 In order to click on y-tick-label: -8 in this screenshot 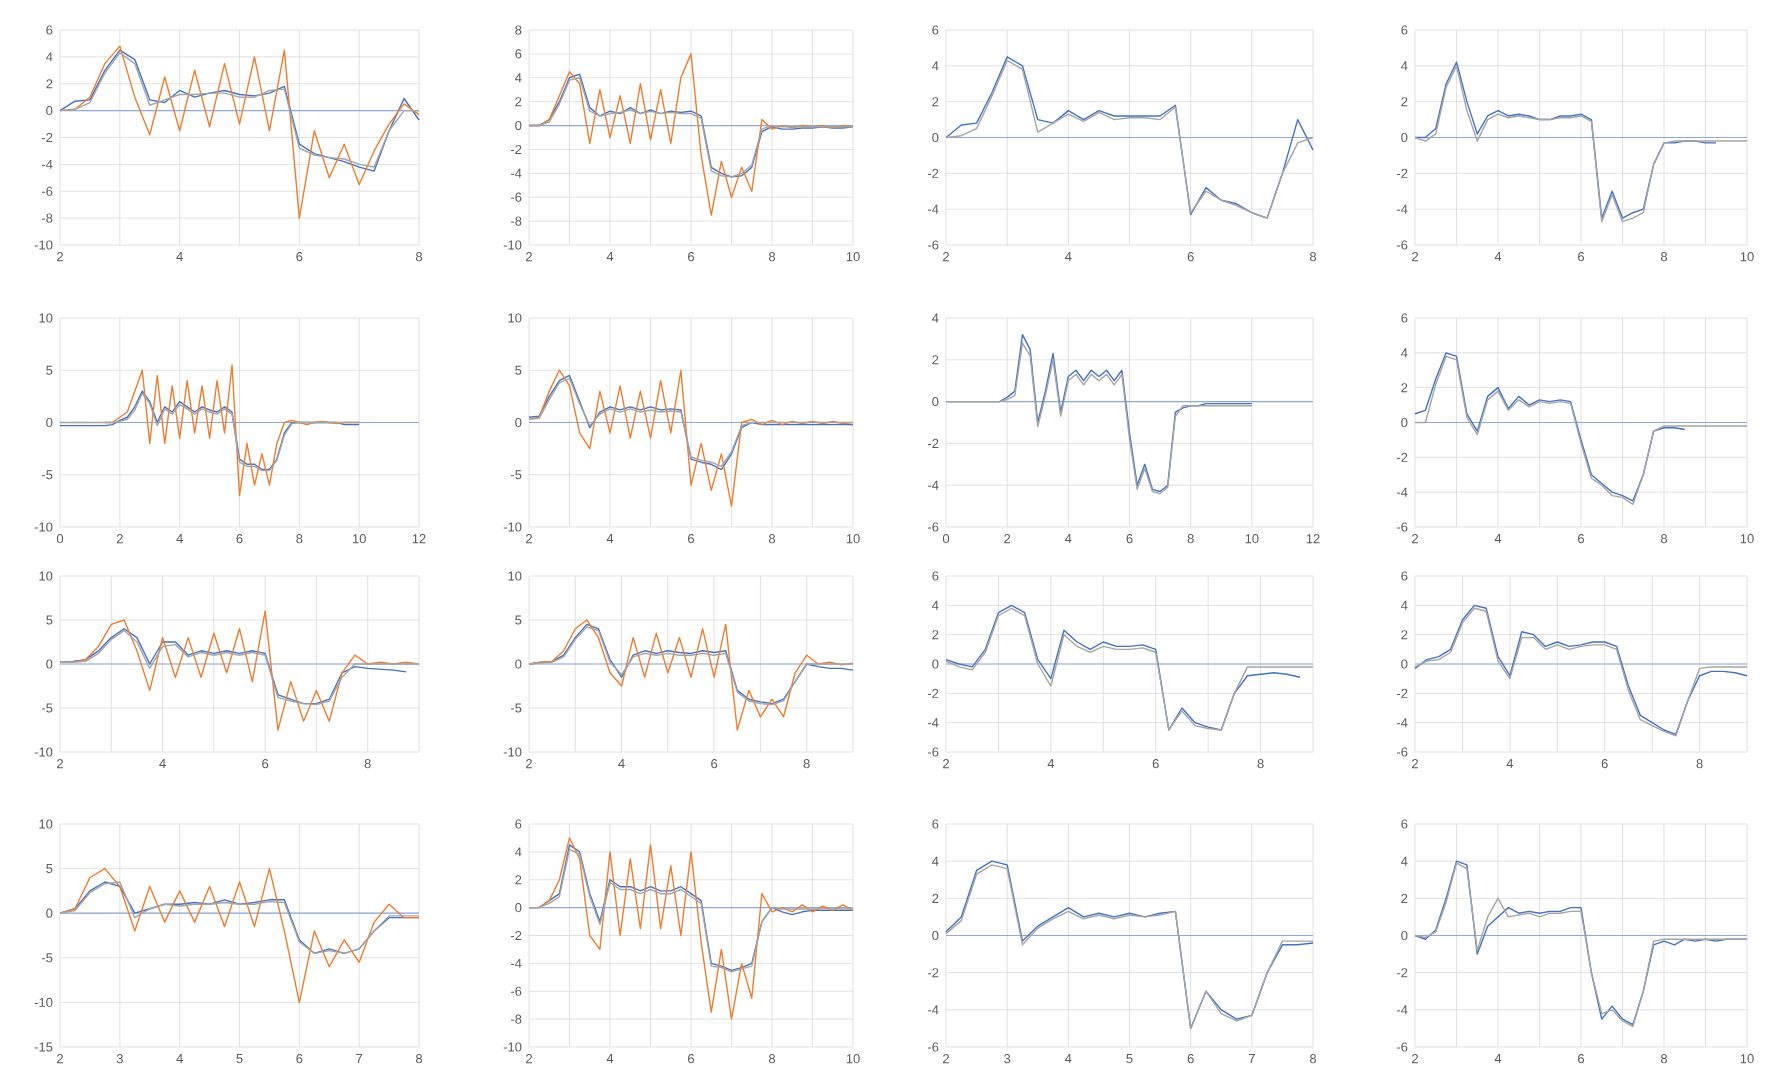, I will do `click(516, 221)`.